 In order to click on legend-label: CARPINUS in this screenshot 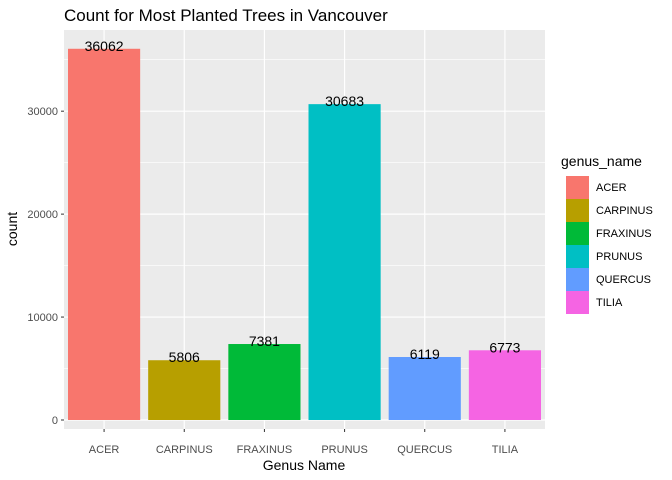, I will do `click(624, 211)`.